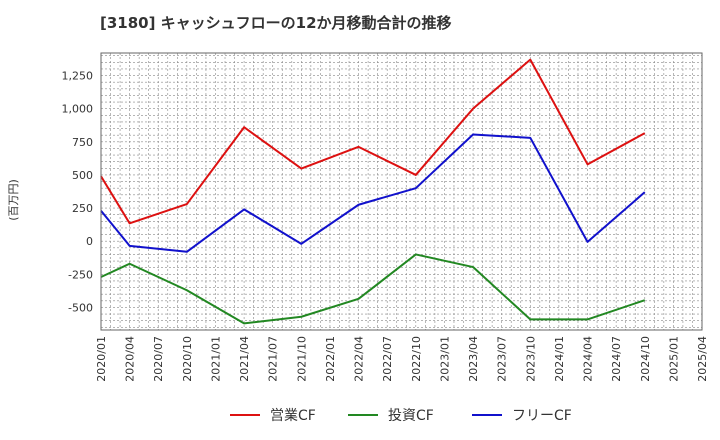  I want to click on x-tick-label: 2024/01, so click(559, 359).